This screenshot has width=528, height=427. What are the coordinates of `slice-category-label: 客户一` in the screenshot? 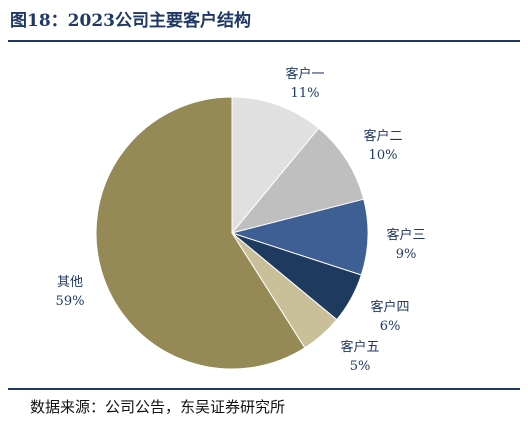 It's located at (304, 74).